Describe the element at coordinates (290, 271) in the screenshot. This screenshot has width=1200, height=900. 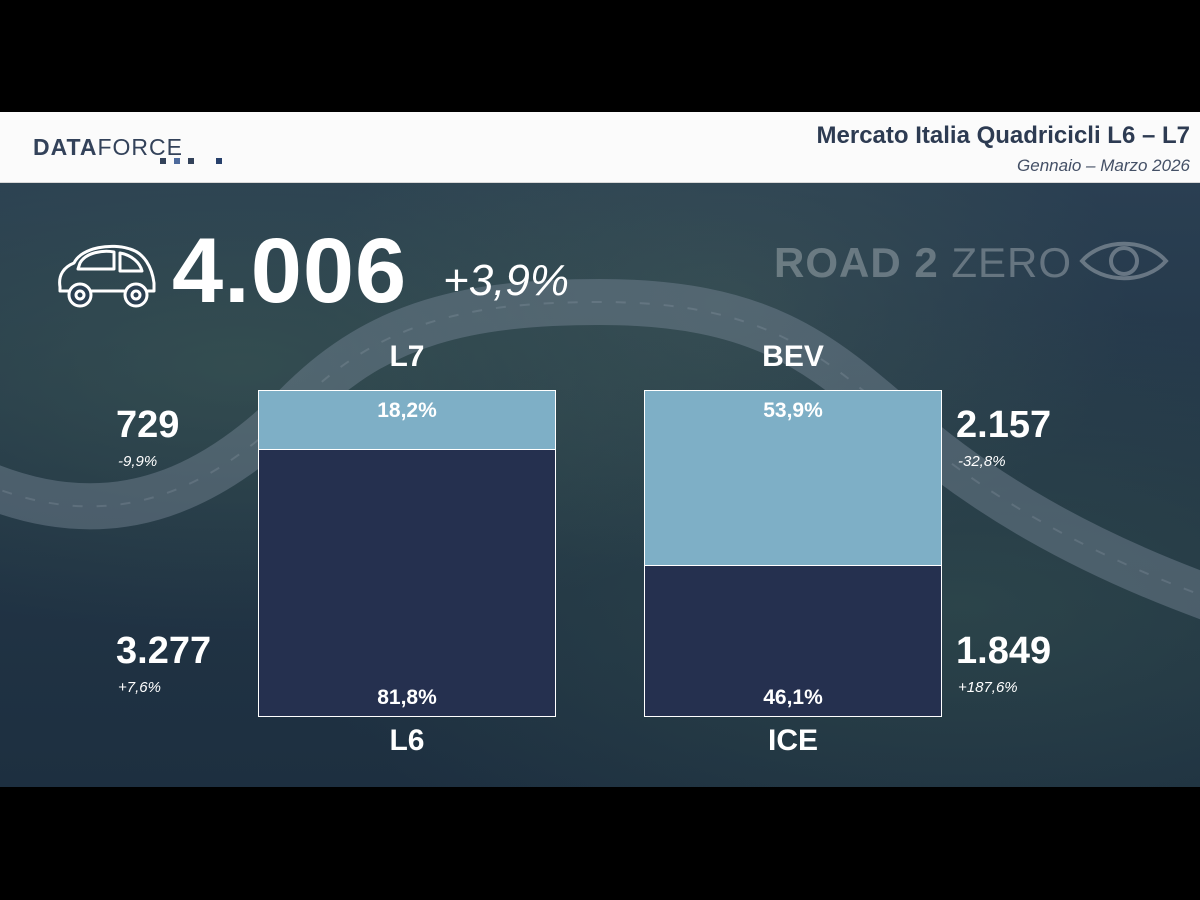
I see `total-volume: 4.006` at that location.